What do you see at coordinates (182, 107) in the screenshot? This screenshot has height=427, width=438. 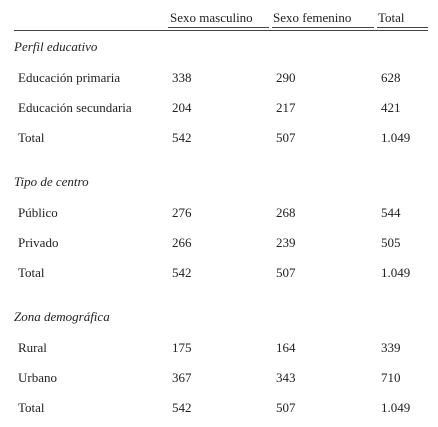 I see `cell: 204` at bounding box center [182, 107].